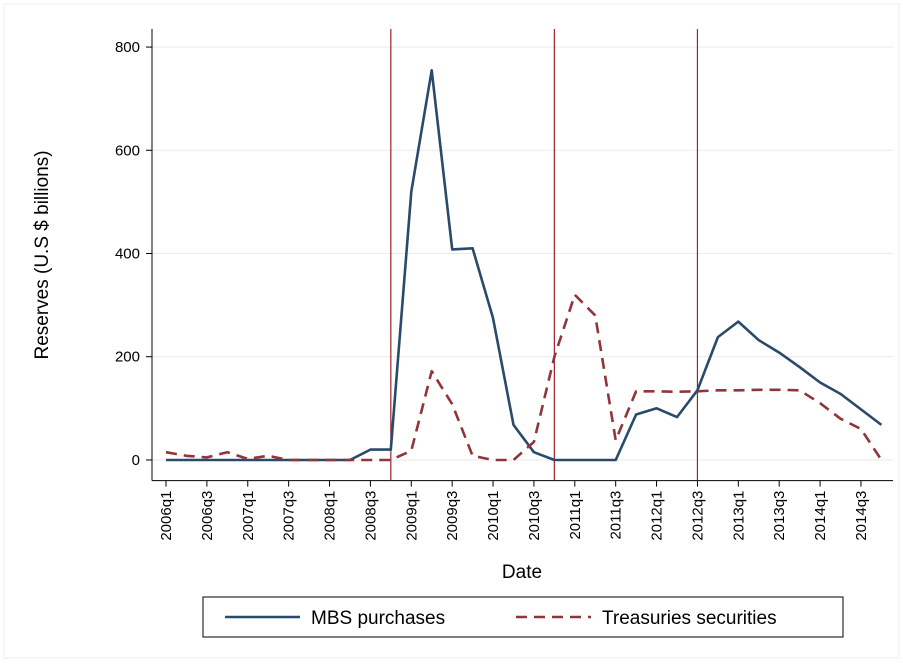 The image size is (903, 667). What do you see at coordinates (127, 150) in the screenshot?
I see `y-tick-label: 600` at bounding box center [127, 150].